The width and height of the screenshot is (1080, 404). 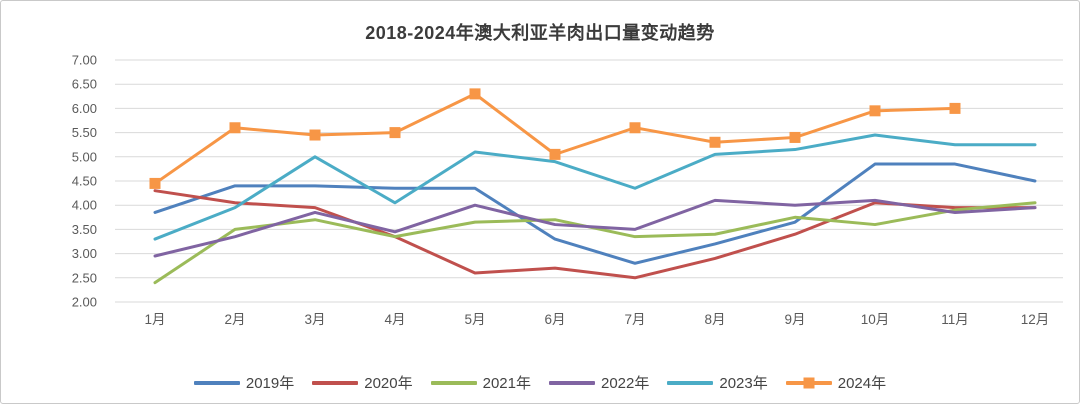 I want to click on x-axis-tick-label: 9月, so click(x=794, y=319).